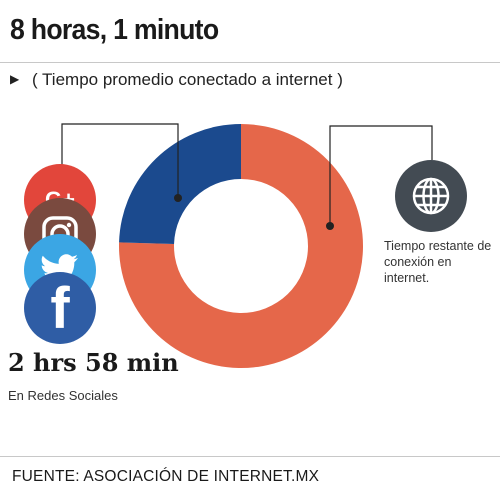  I want to click on social-leader-line, so click(120, 160).